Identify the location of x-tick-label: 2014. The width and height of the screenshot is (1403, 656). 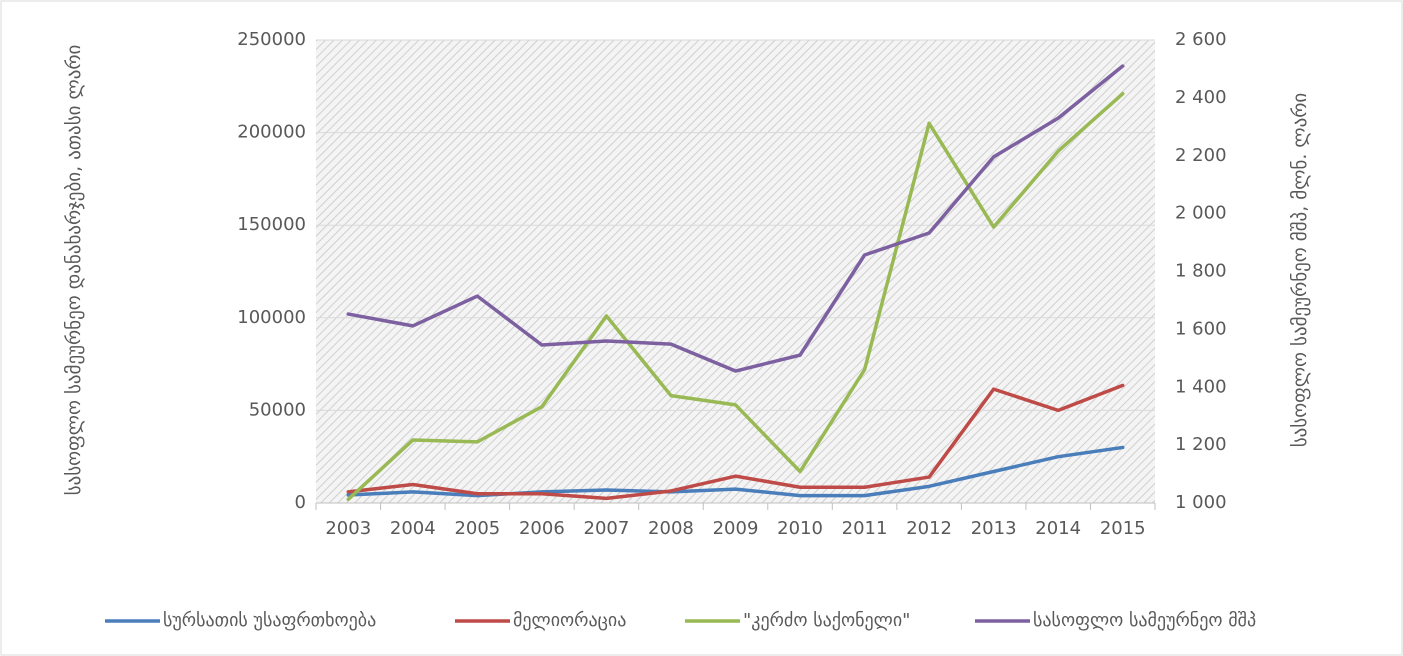
(1058, 528).